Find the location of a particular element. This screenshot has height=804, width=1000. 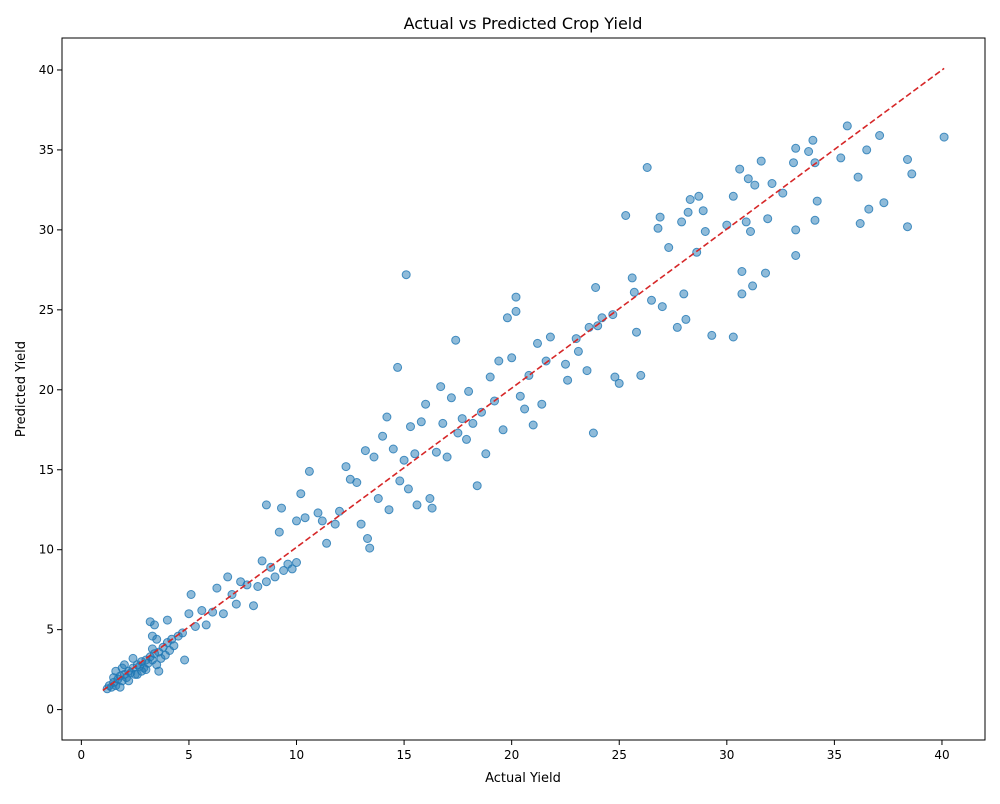

y-tick-label: 5 is located at coordinates (50, 630).